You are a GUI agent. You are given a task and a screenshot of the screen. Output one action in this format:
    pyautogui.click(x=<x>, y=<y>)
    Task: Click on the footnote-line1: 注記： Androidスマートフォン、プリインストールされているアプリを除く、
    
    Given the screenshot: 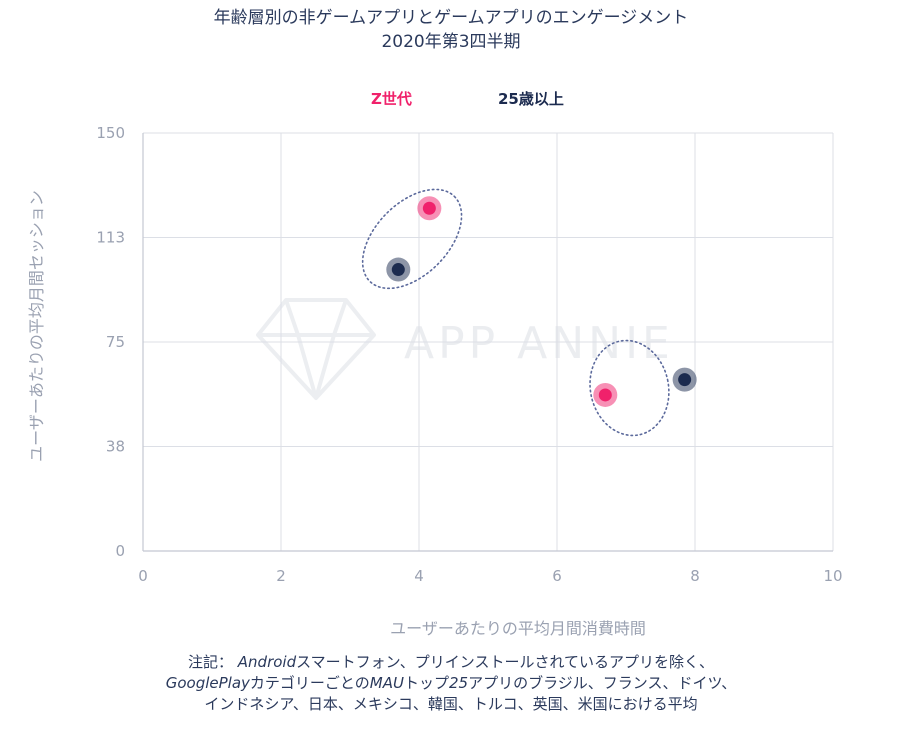 What is the action you would take?
    pyautogui.click(x=451, y=662)
    